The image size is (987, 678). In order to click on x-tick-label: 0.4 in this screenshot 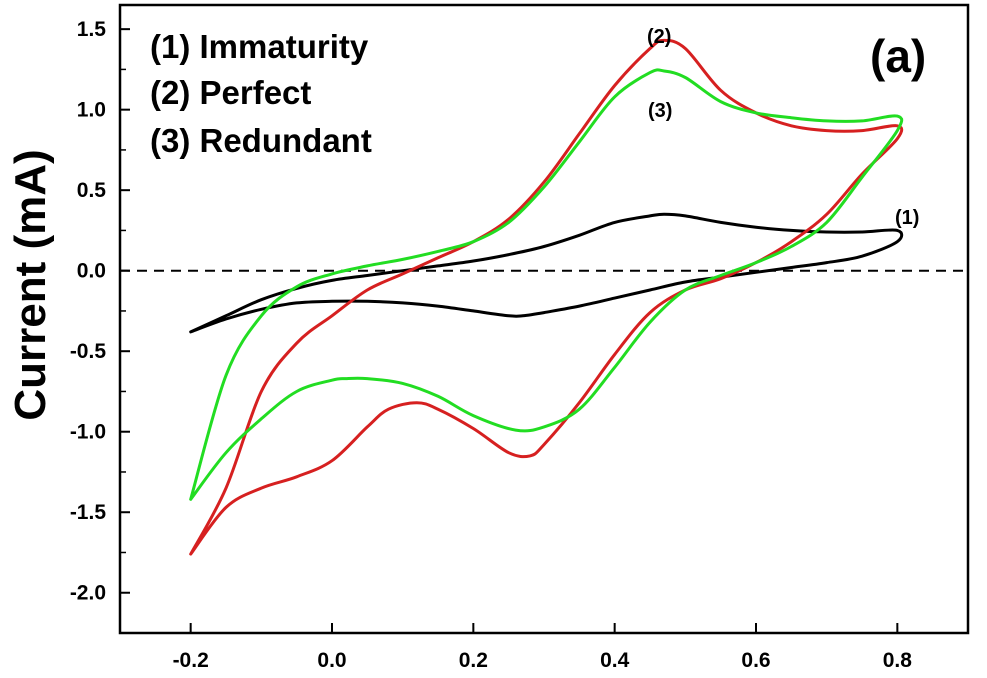, I will do `click(615, 660)`.